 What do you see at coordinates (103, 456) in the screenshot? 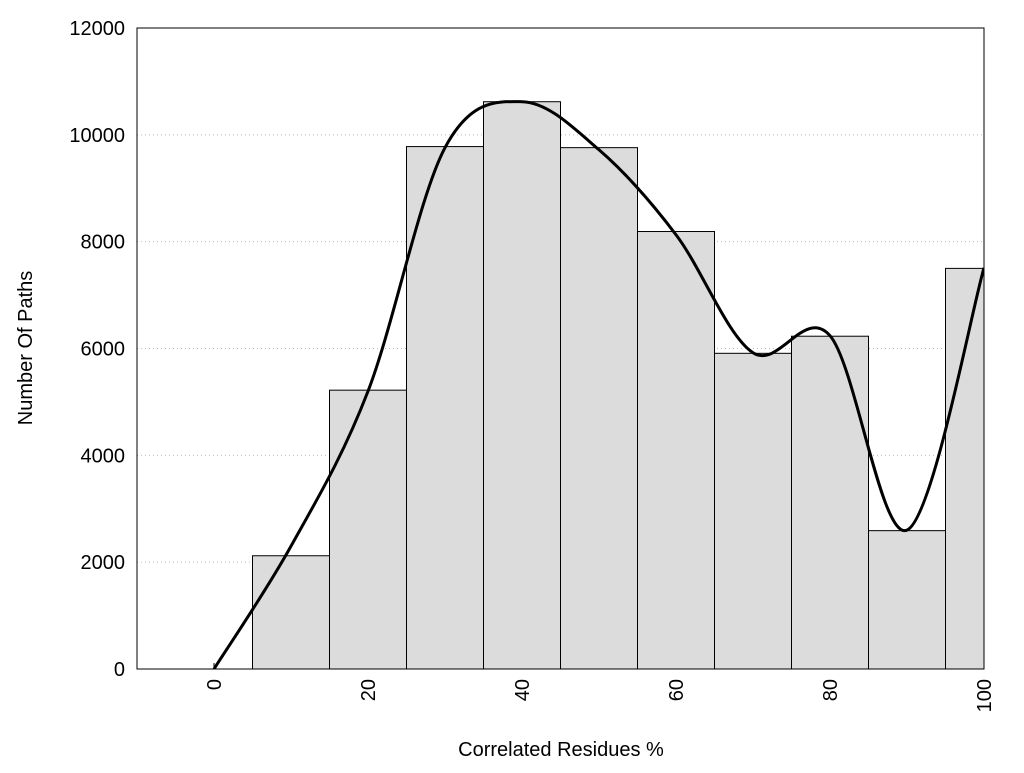
I see `y-tick-label: 4000` at bounding box center [103, 456].